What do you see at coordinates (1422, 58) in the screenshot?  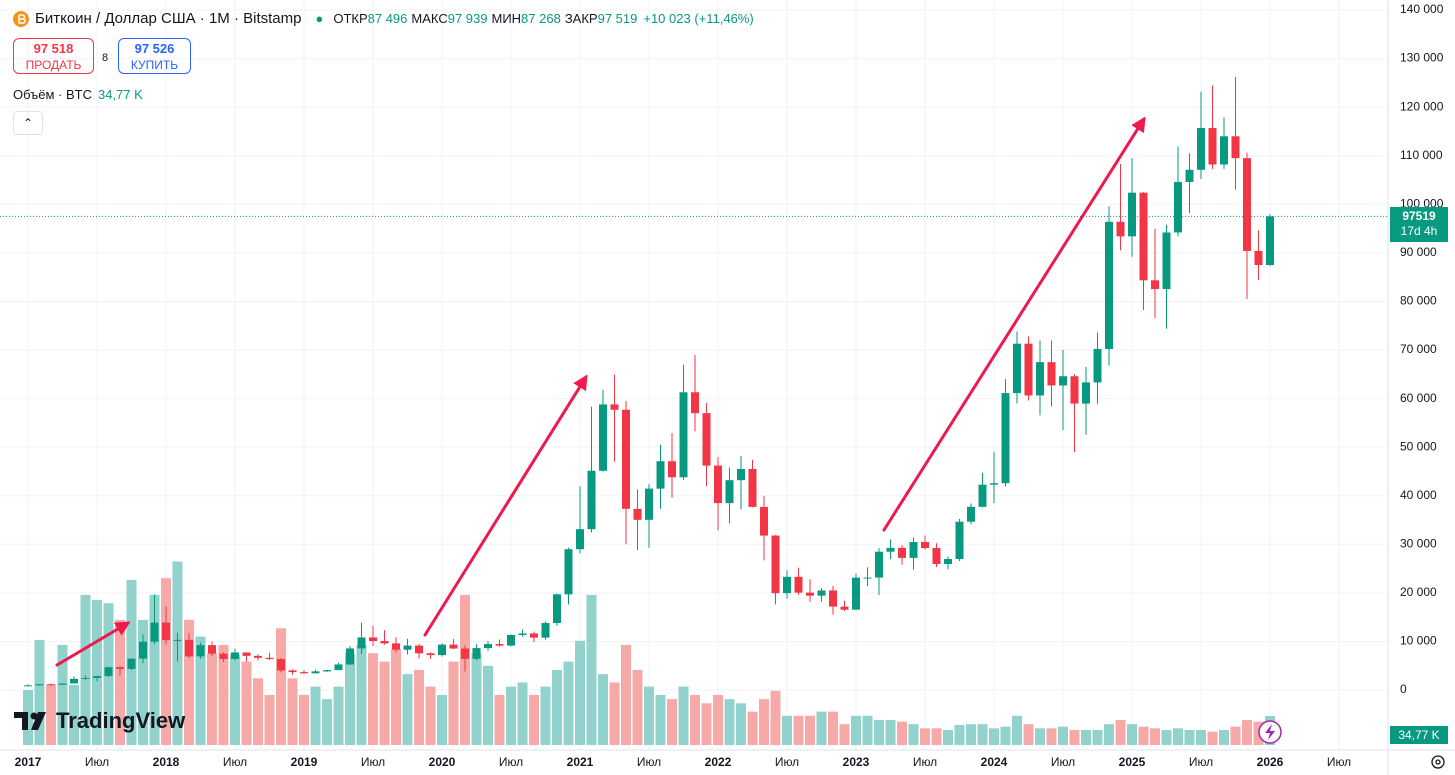 I see `y-tick-label: 130 000` at bounding box center [1422, 58].